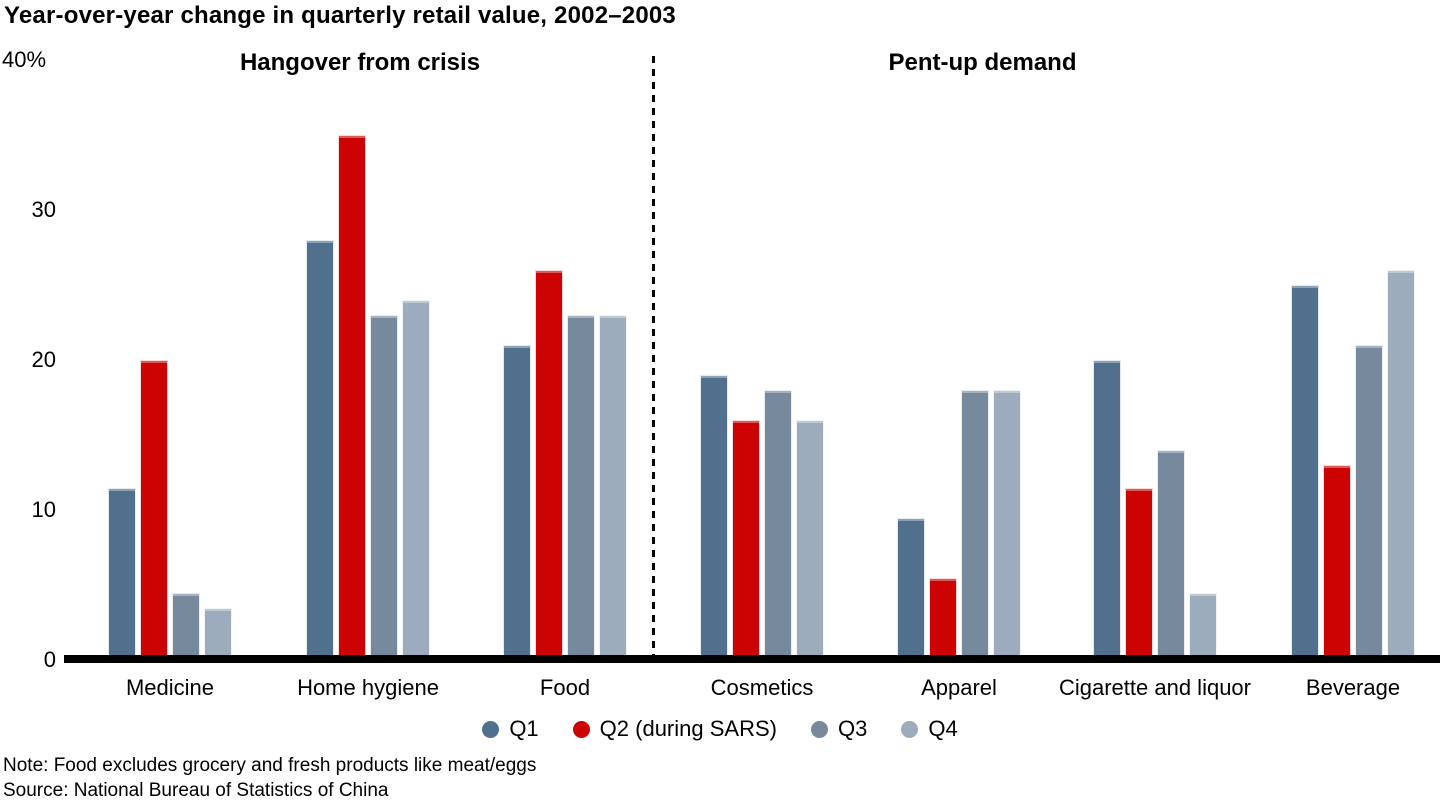 Image resolution: width=1440 pixels, height=810 pixels. Describe the element at coordinates (320, 450) in the screenshot. I see `bar-q1-home-hygiene` at that location.